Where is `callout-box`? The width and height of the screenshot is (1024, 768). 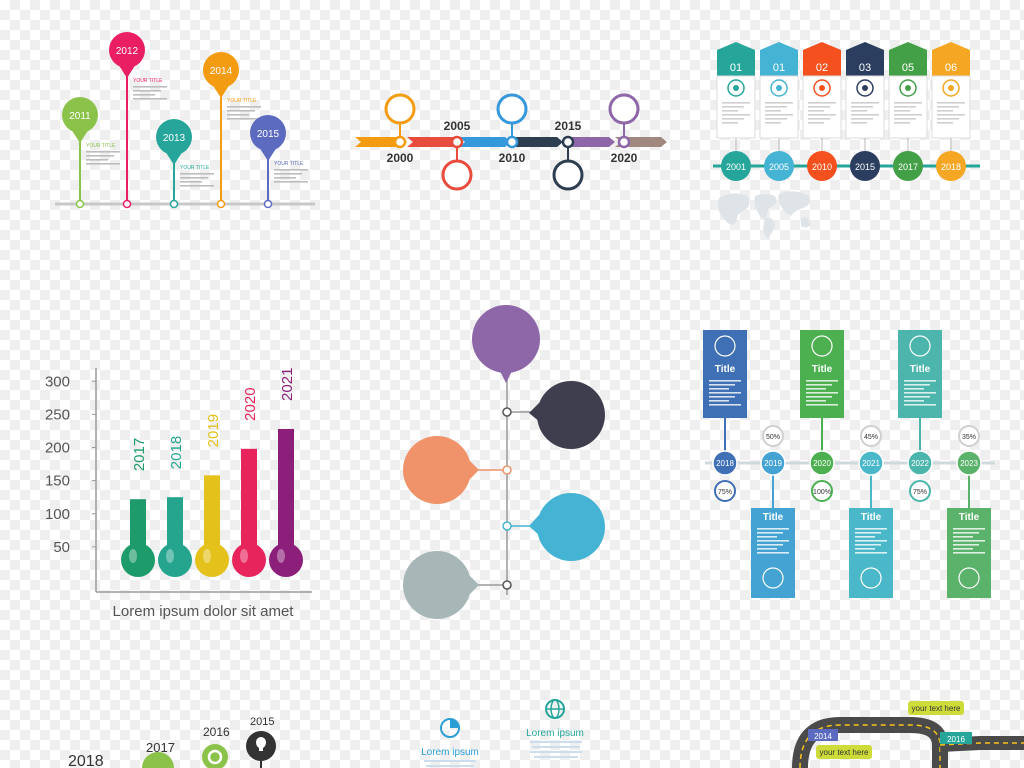
callout-box is located at coordinates (936, 708).